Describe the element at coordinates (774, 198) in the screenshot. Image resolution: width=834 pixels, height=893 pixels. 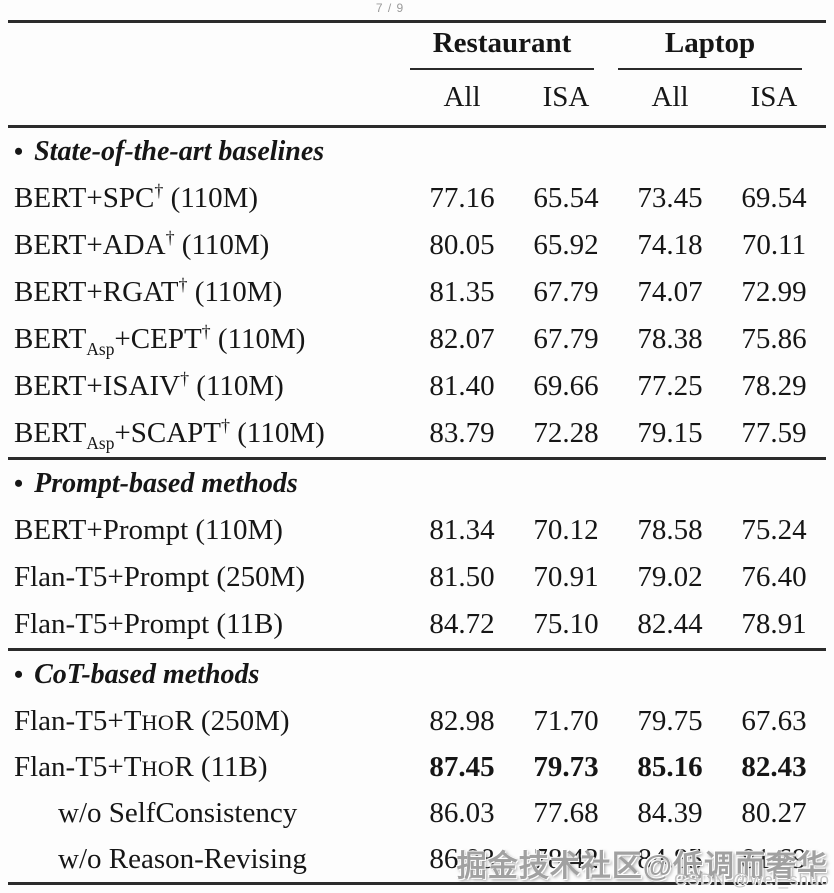
I see `score-cell: 69.54` at that location.